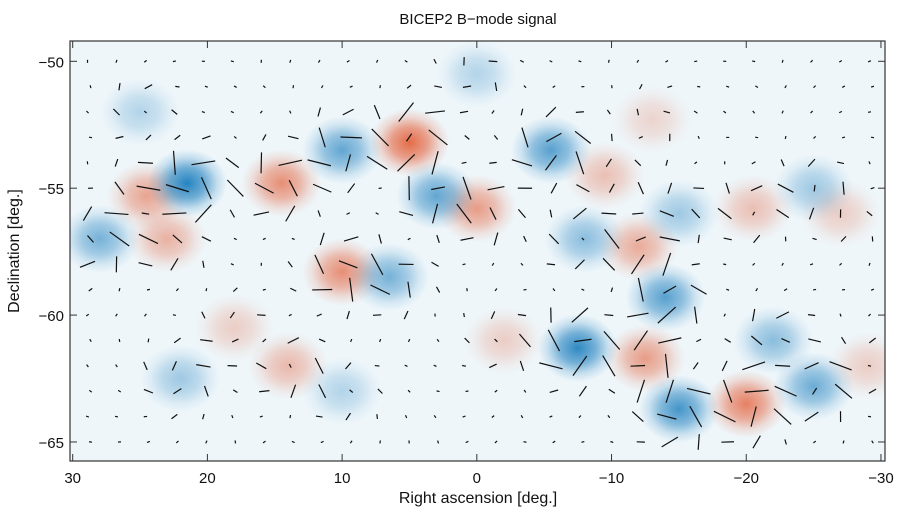  Describe the element at coordinates (51, 316) in the screenshot. I see `y-tick-label: −60` at that location.